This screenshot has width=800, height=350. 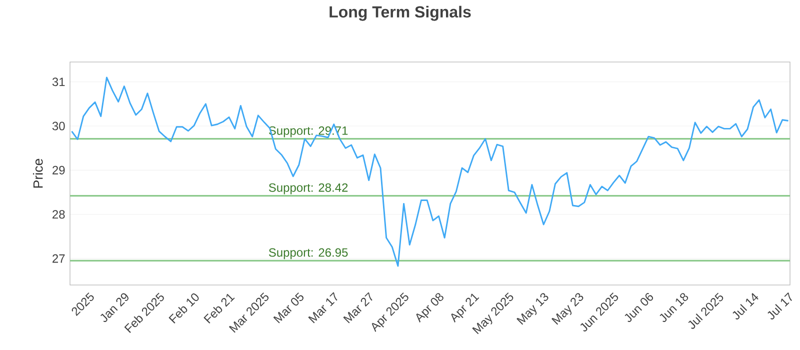 What do you see at coordinates (114, 307) in the screenshot?
I see `x-tick-label: Jan 29` at bounding box center [114, 307].